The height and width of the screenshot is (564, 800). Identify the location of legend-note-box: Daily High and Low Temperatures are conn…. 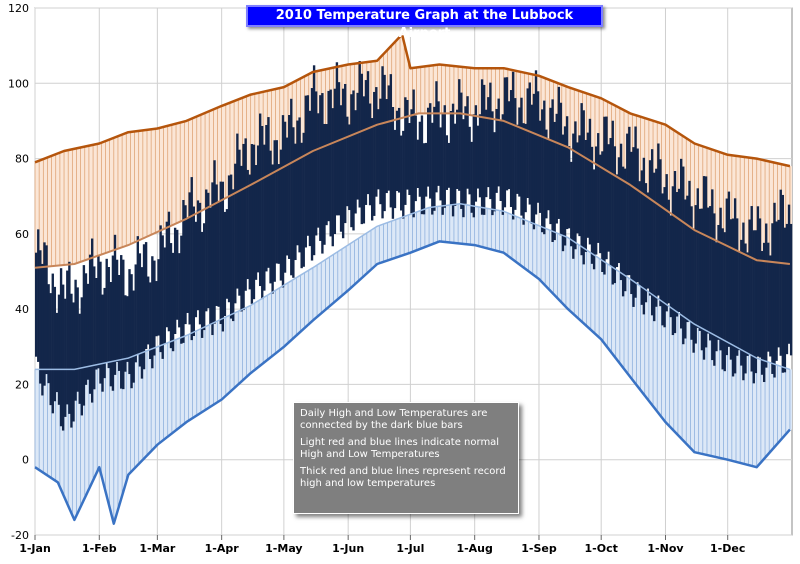
(406, 458).